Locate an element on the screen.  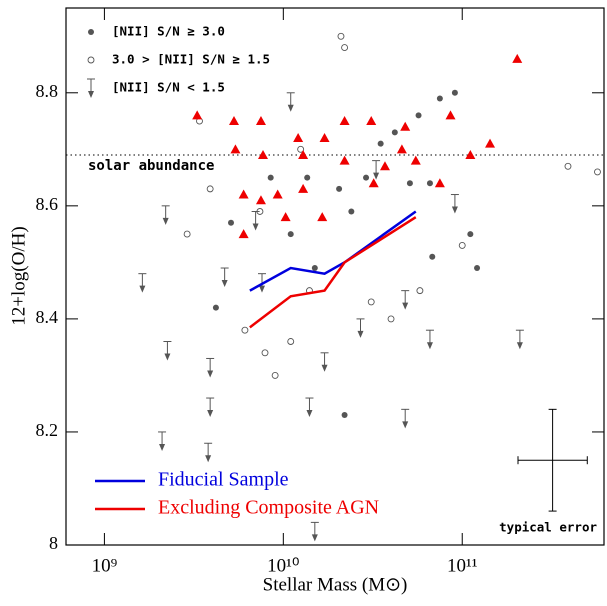
y-axis-label: 12+log(O/H) is located at coordinates (18, 275).